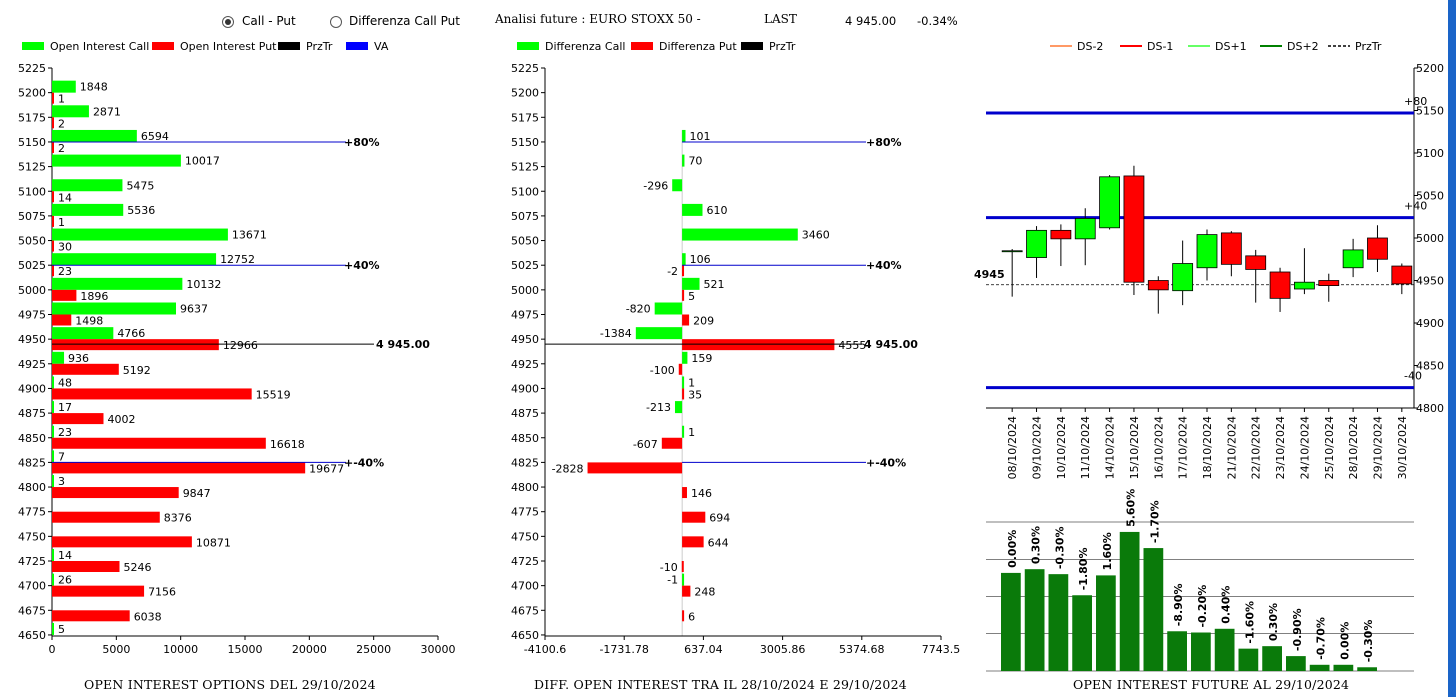  I want to click on oi-call-label: 2871, so click(107, 111).